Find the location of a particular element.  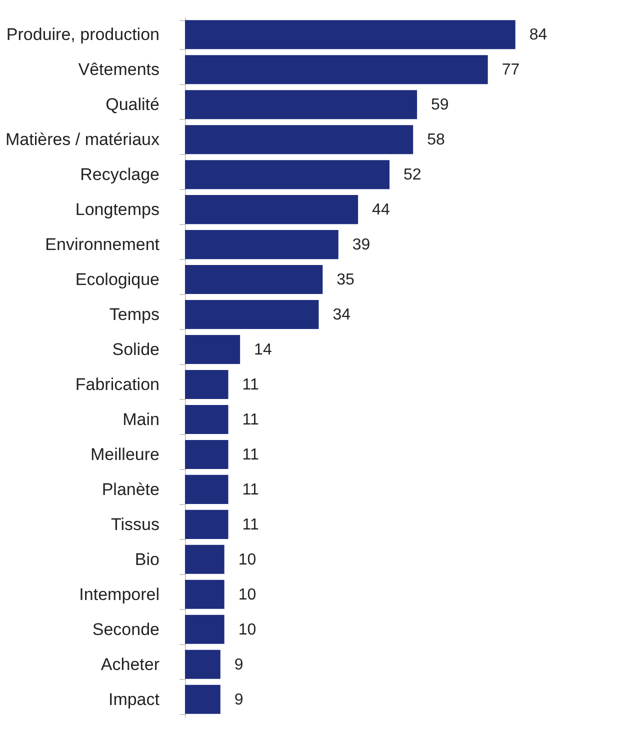

y-tick-label: Solide is located at coordinates (136, 350).